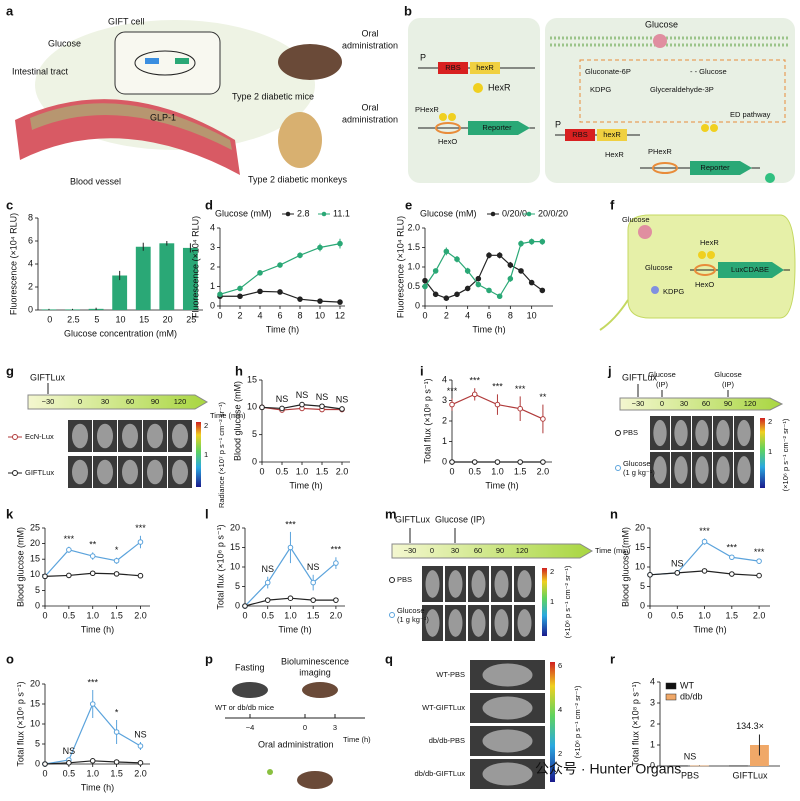  I want to click on panel-label: f, so click(612, 204).